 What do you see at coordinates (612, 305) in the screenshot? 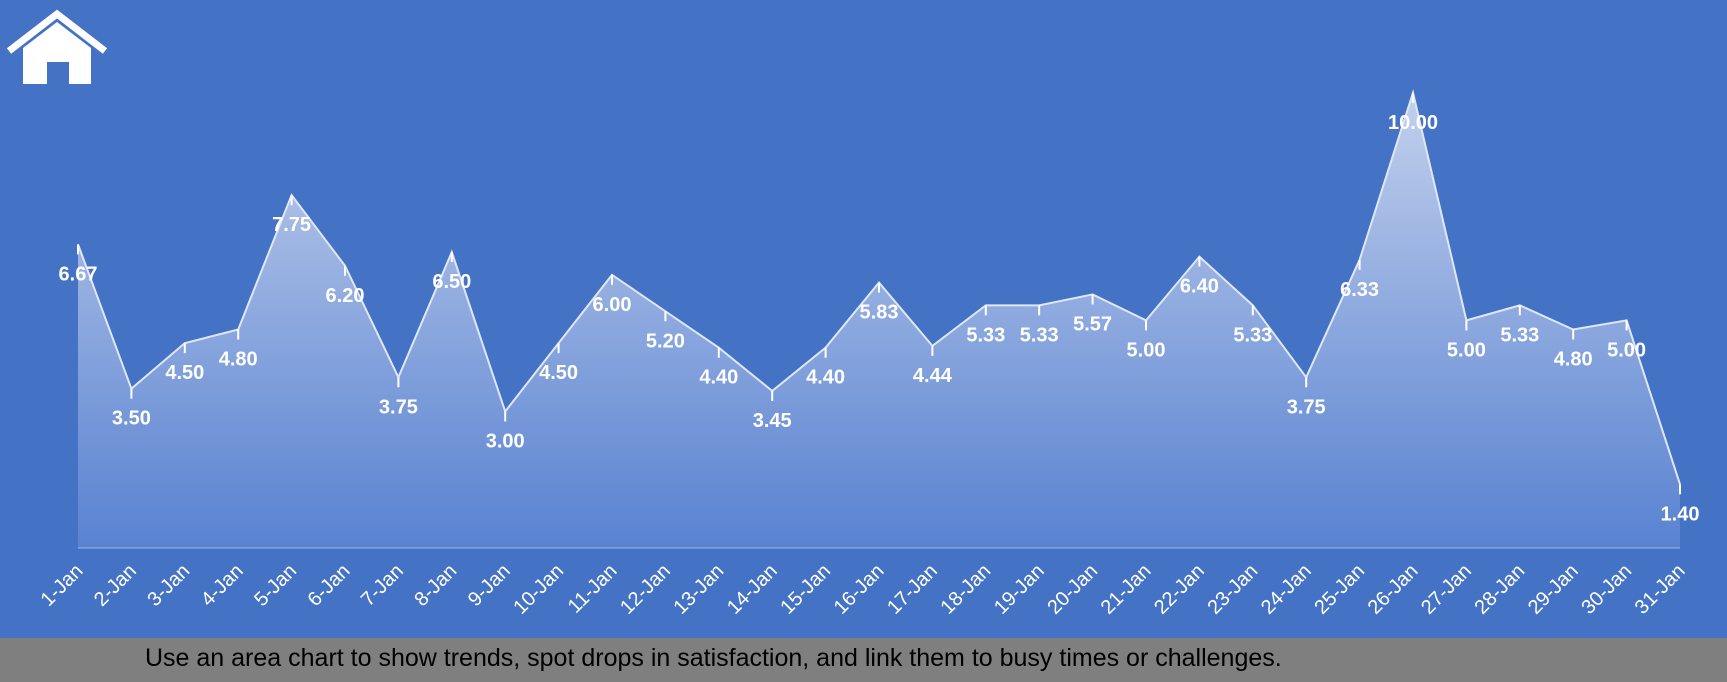
I see `data-label: 6.00` at bounding box center [612, 305].